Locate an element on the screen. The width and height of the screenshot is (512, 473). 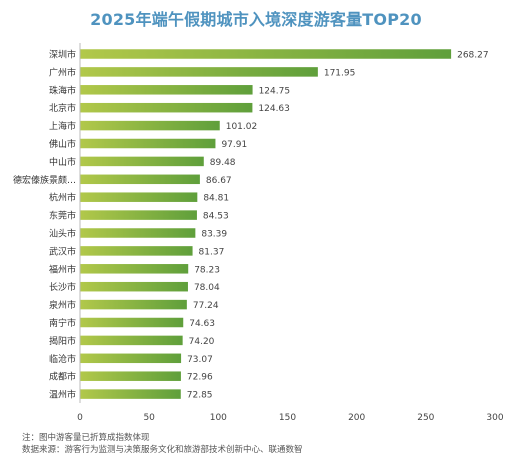
footnote: 注：图中游客量已折算成指数体现 is located at coordinates (86, 438).